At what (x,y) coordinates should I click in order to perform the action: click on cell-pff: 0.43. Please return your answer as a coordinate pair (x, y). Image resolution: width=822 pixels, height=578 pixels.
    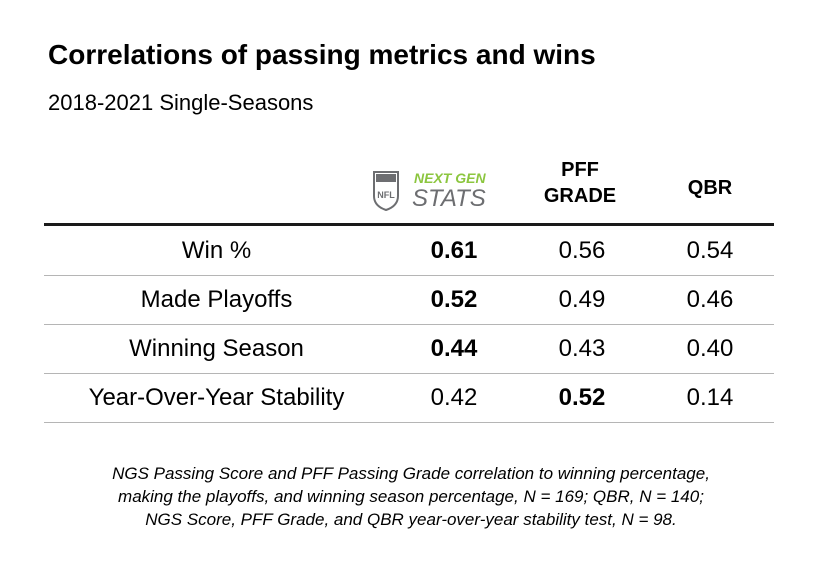
    Looking at the image, I should click on (582, 348).